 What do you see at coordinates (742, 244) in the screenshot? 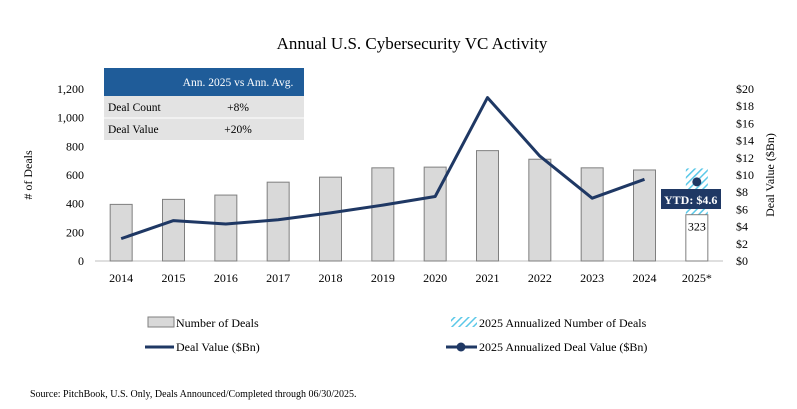
I see `y-tick-label-right: $2` at bounding box center [742, 244].